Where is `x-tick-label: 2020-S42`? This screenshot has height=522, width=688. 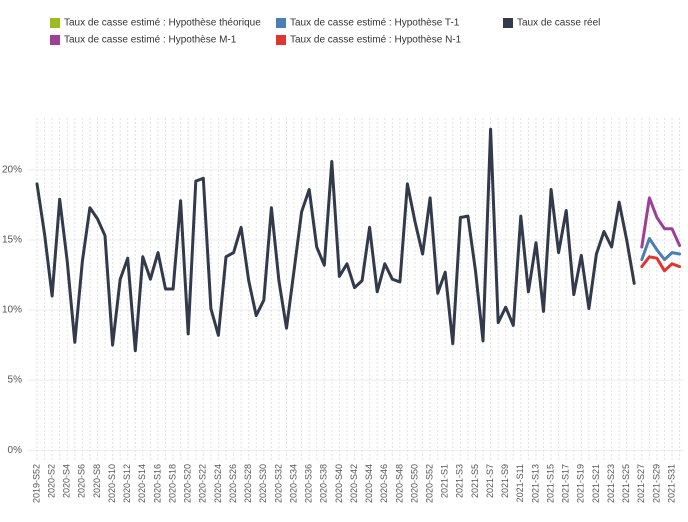 x-tick-label: 2020-S42 is located at coordinates (354, 483).